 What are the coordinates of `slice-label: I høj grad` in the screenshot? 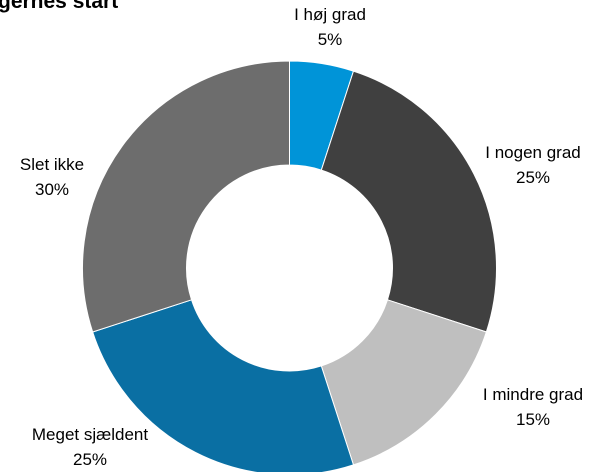 It's located at (330, 14).